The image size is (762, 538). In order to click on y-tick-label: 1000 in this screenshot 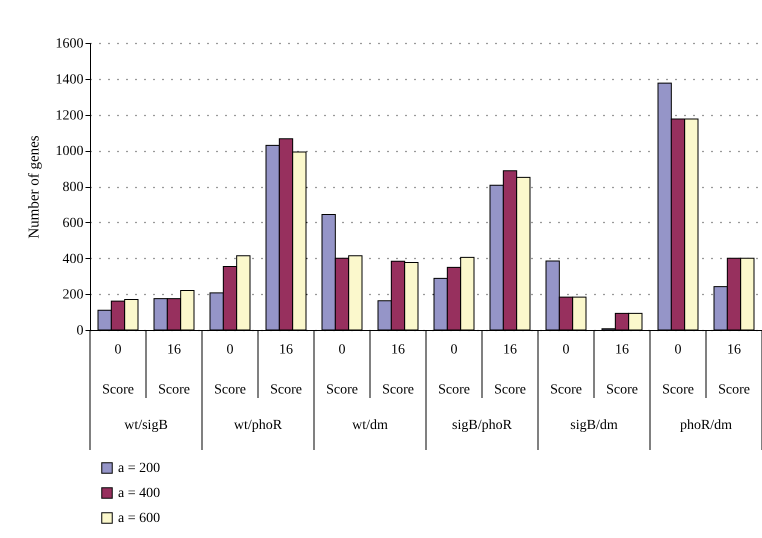, I will do `click(70, 152)`.